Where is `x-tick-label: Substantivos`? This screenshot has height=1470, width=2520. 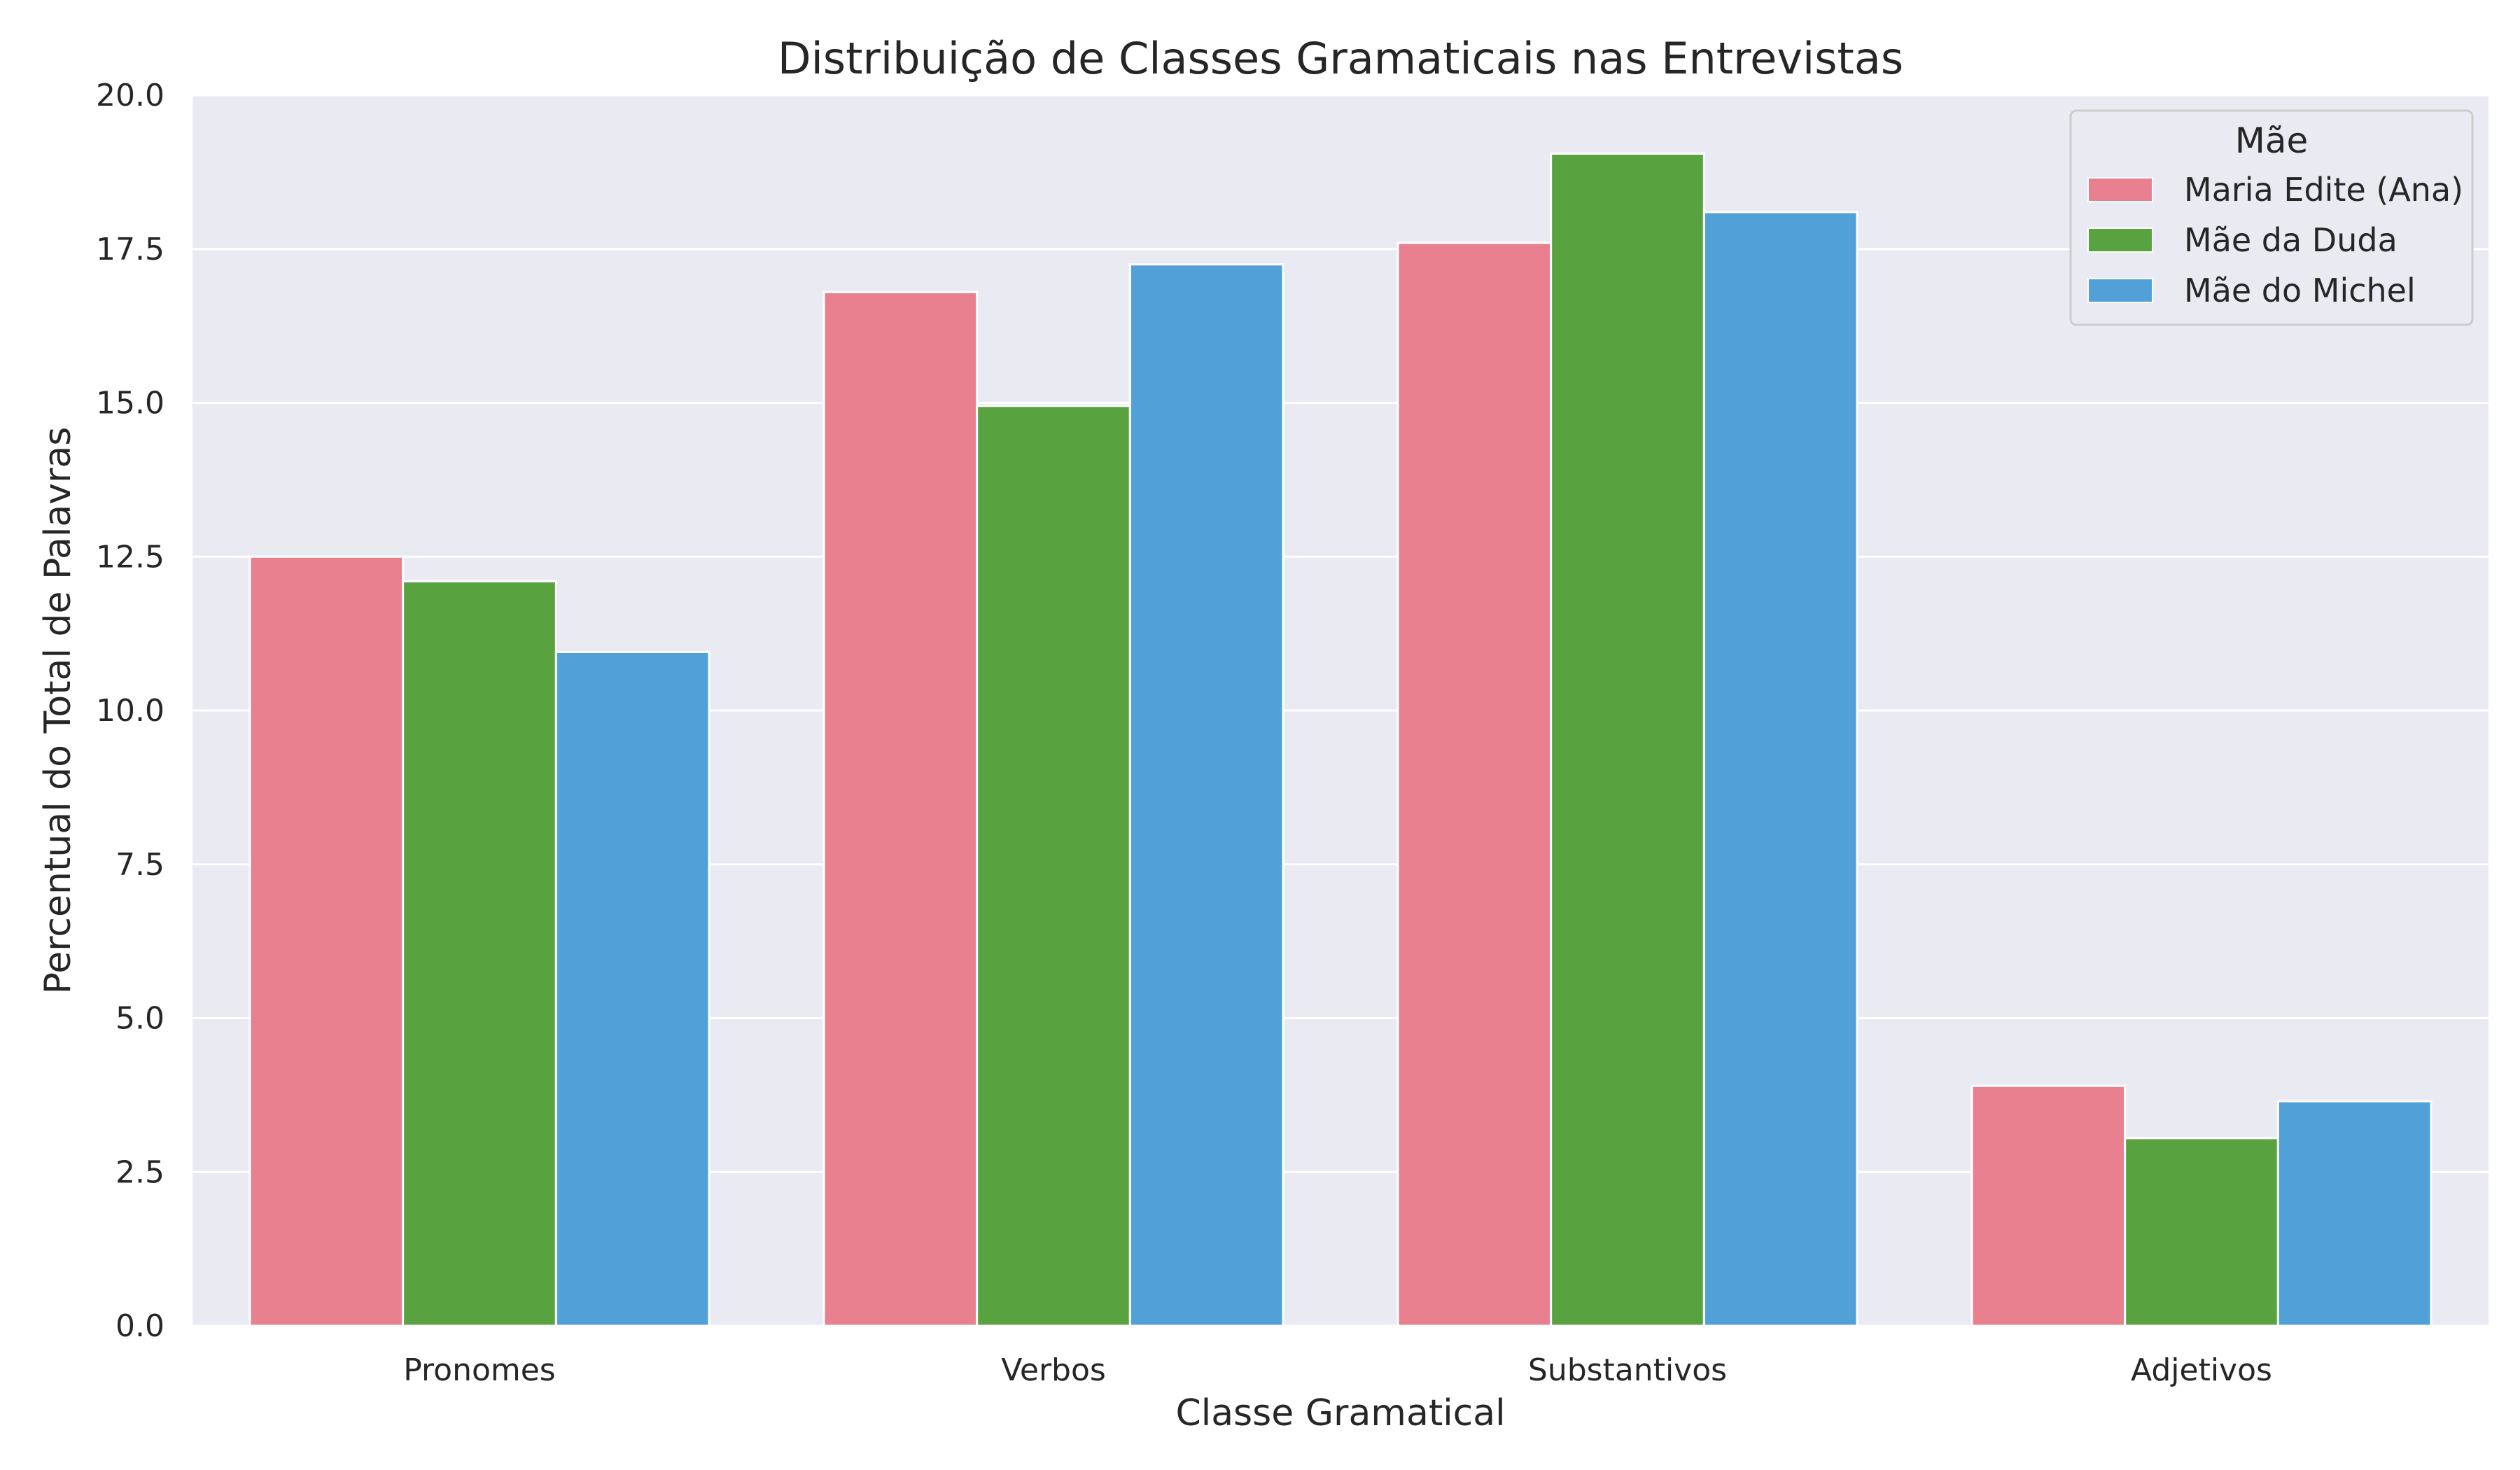 x-tick-label: Substantivos is located at coordinates (1627, 1370).